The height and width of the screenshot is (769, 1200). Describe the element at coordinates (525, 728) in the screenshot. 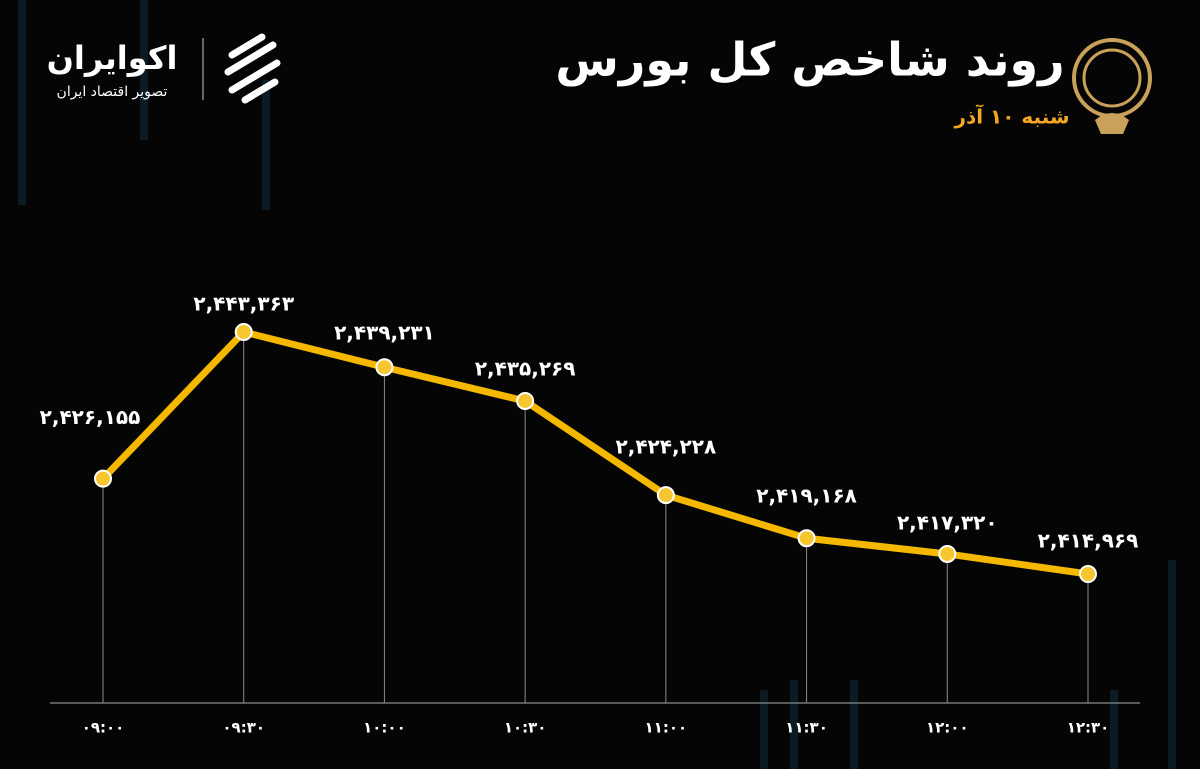

I see `x-tick-label: ۱۰:۳۰` at that location.